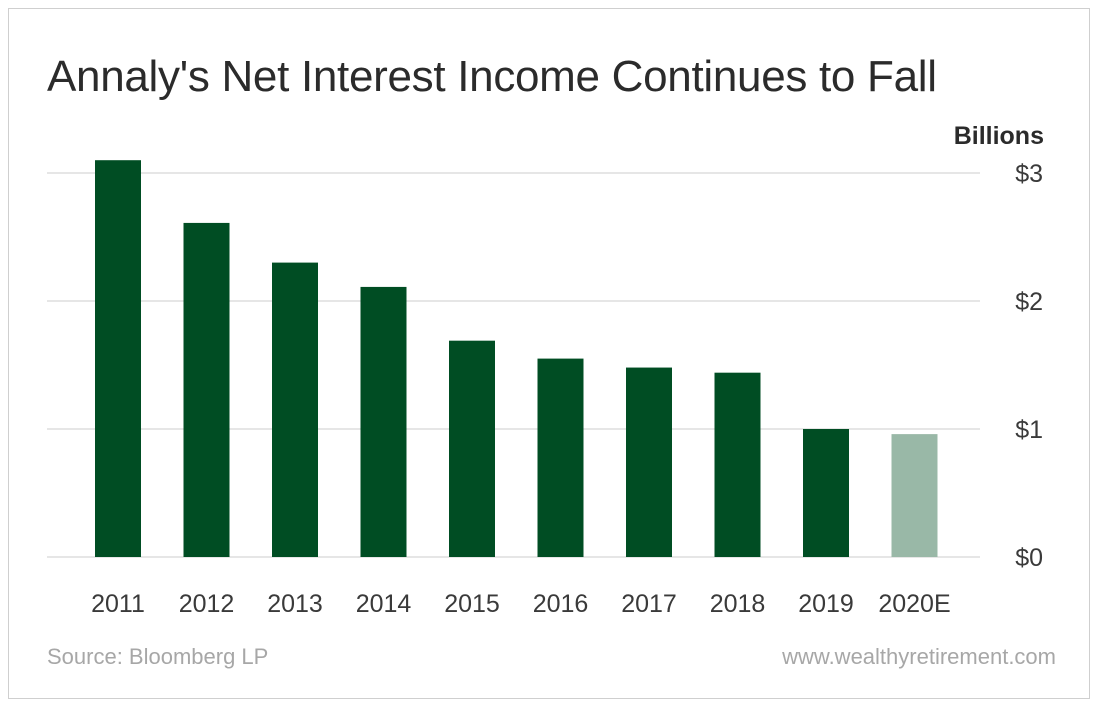 The height and width of the screenshot is (709, 1100). I want to click on website-credit: www.wealthyretirement.com, so click(919, 656).